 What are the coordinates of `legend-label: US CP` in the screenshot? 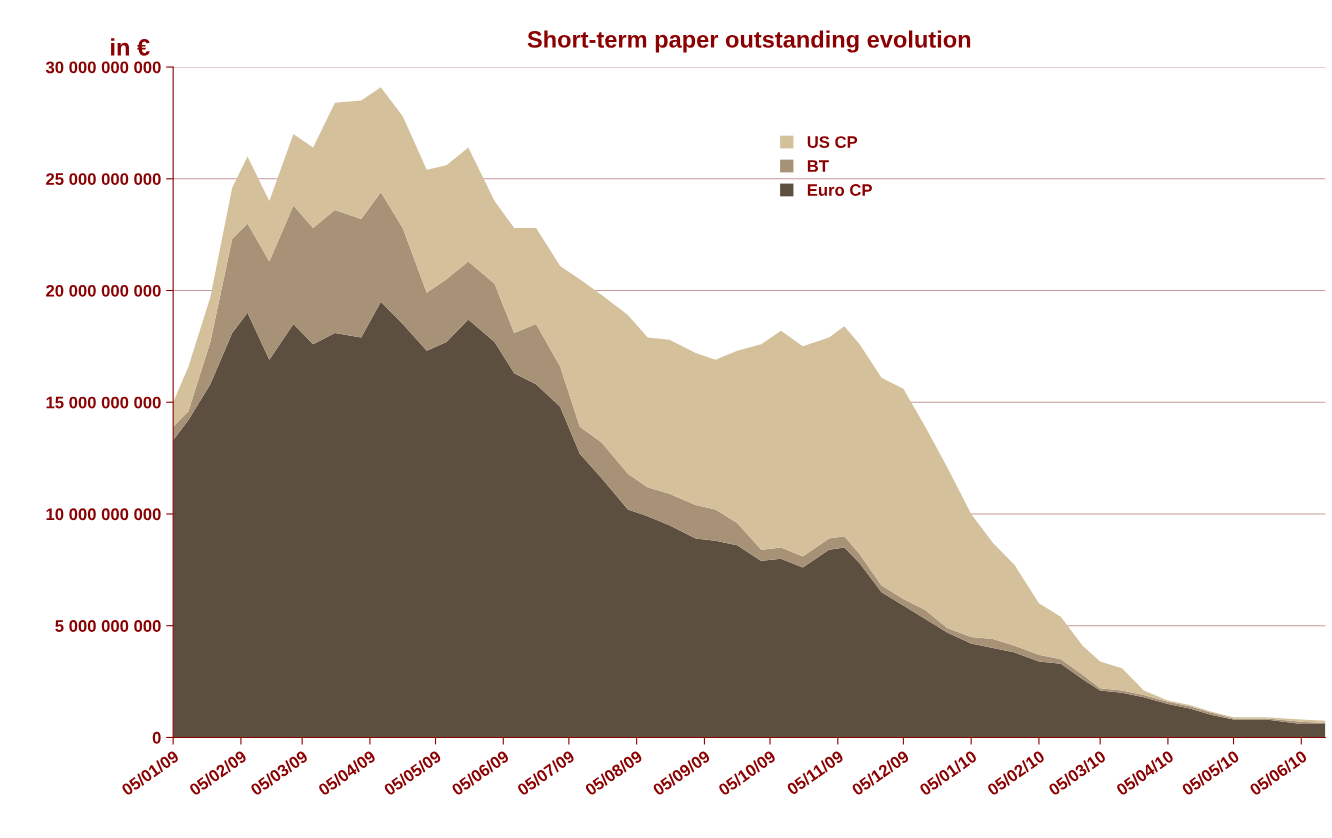 It's located at (832, 142).